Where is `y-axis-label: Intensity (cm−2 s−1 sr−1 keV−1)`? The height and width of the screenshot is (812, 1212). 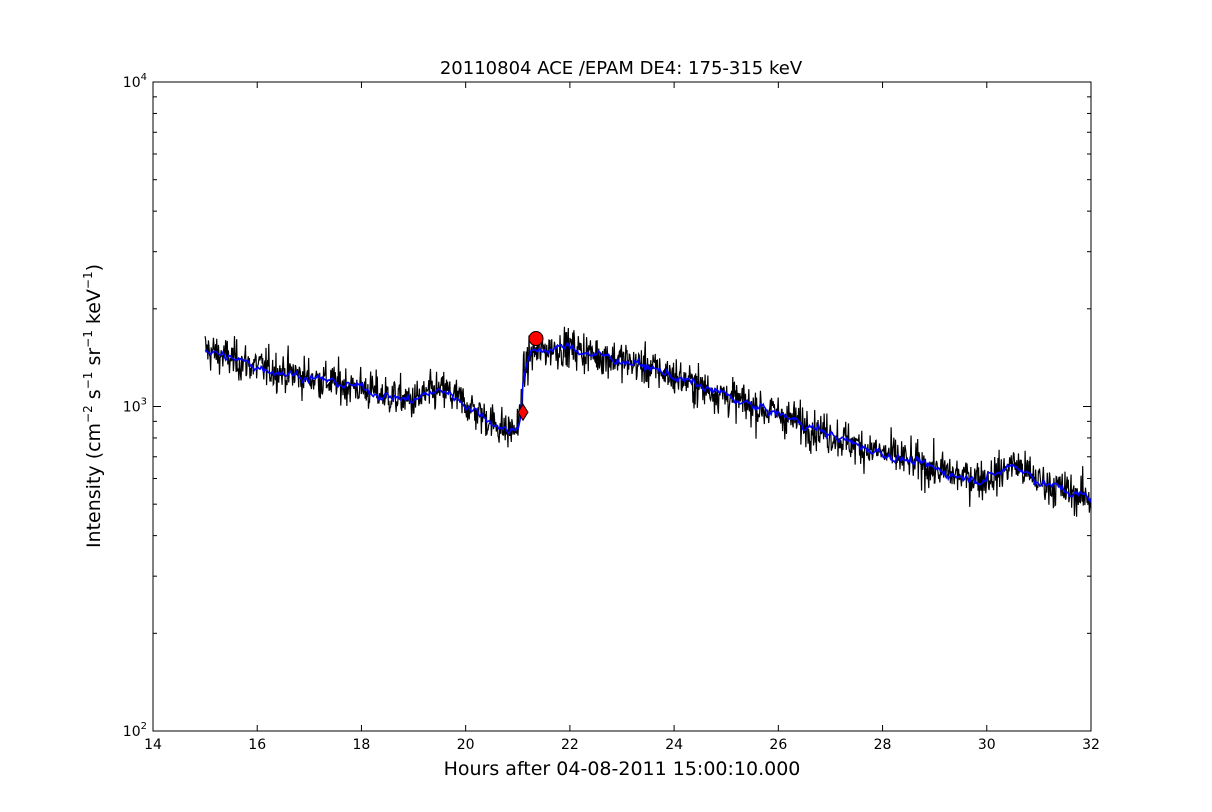 y-axis-label: Intensity (cm−2 s−1 sr−1 keV−1) is located at coordinates (93, 406).